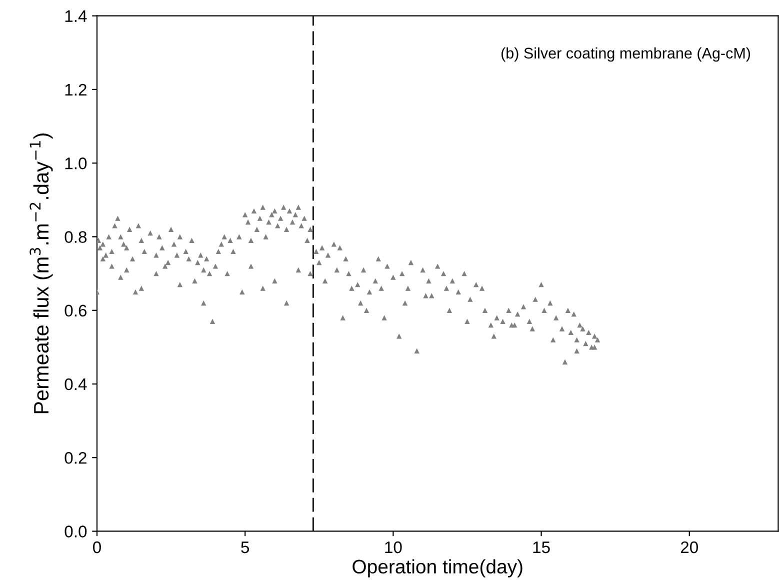  Describe the element at coordinates (625, 54) in the screenshot. I see `annotation: (b) Silver coating membrane (Ag-cM)` at that location.